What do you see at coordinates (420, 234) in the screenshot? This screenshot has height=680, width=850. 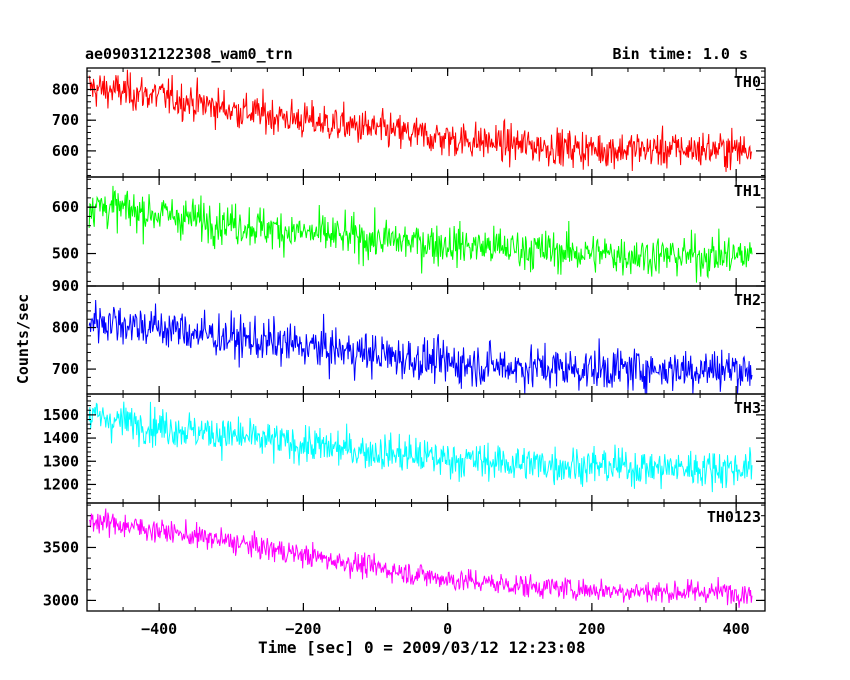 I see `series-line-th1` at bounding box center [420, 234].